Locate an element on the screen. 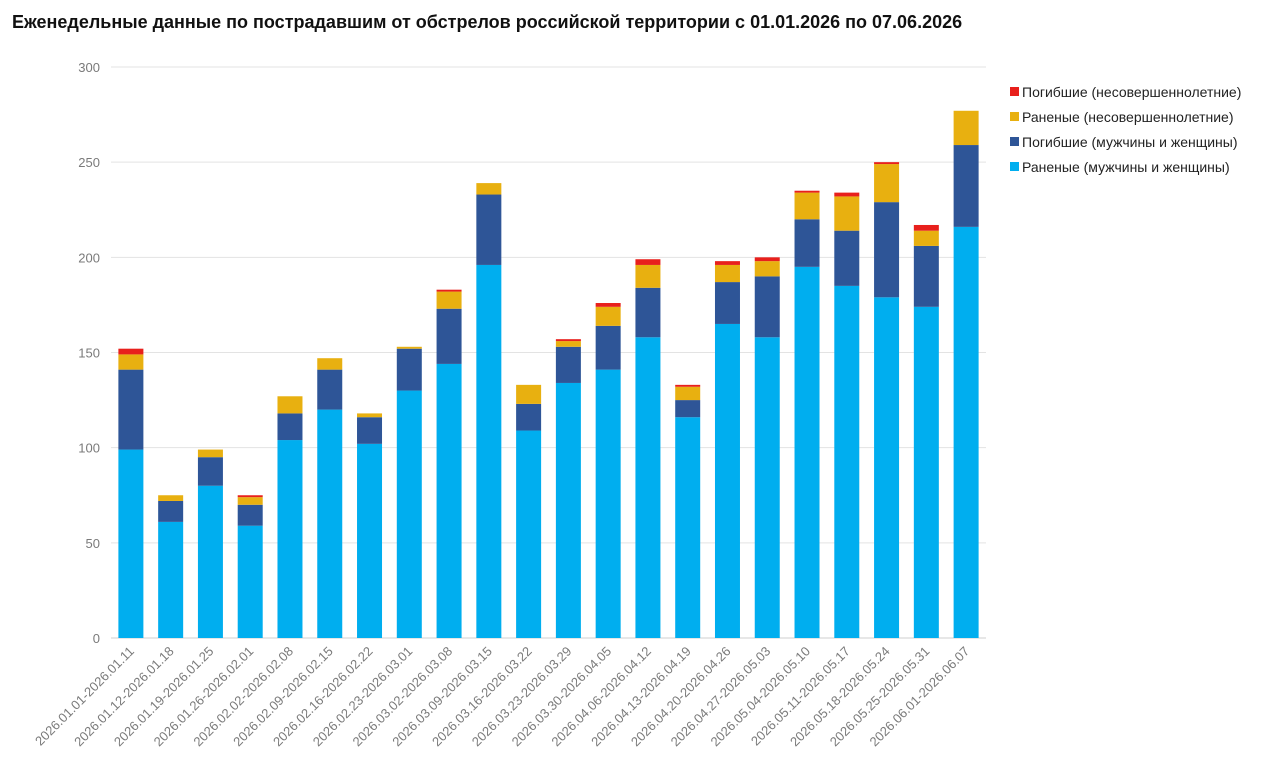 The width and height of the screenshot is (1280, 783). legend-swatch-wounded-adults is located at coordinates (1014, 166).